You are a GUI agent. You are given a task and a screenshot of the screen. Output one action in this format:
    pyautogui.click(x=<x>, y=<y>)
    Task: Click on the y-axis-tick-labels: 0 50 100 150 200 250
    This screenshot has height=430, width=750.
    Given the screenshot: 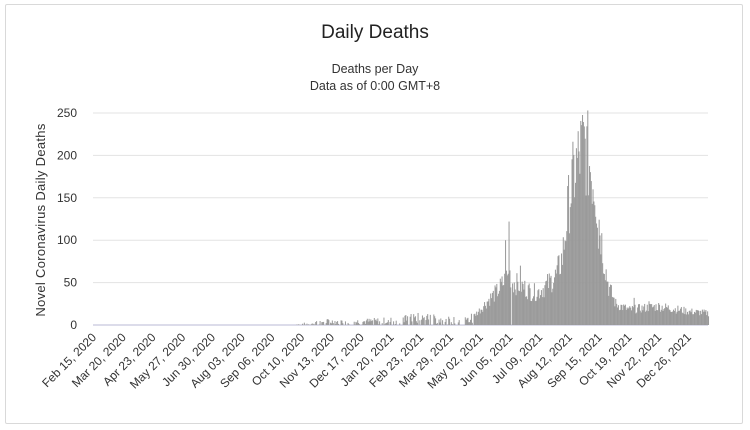 What is the action you would take?
    pyautogui.click(x=67, y=219)
    